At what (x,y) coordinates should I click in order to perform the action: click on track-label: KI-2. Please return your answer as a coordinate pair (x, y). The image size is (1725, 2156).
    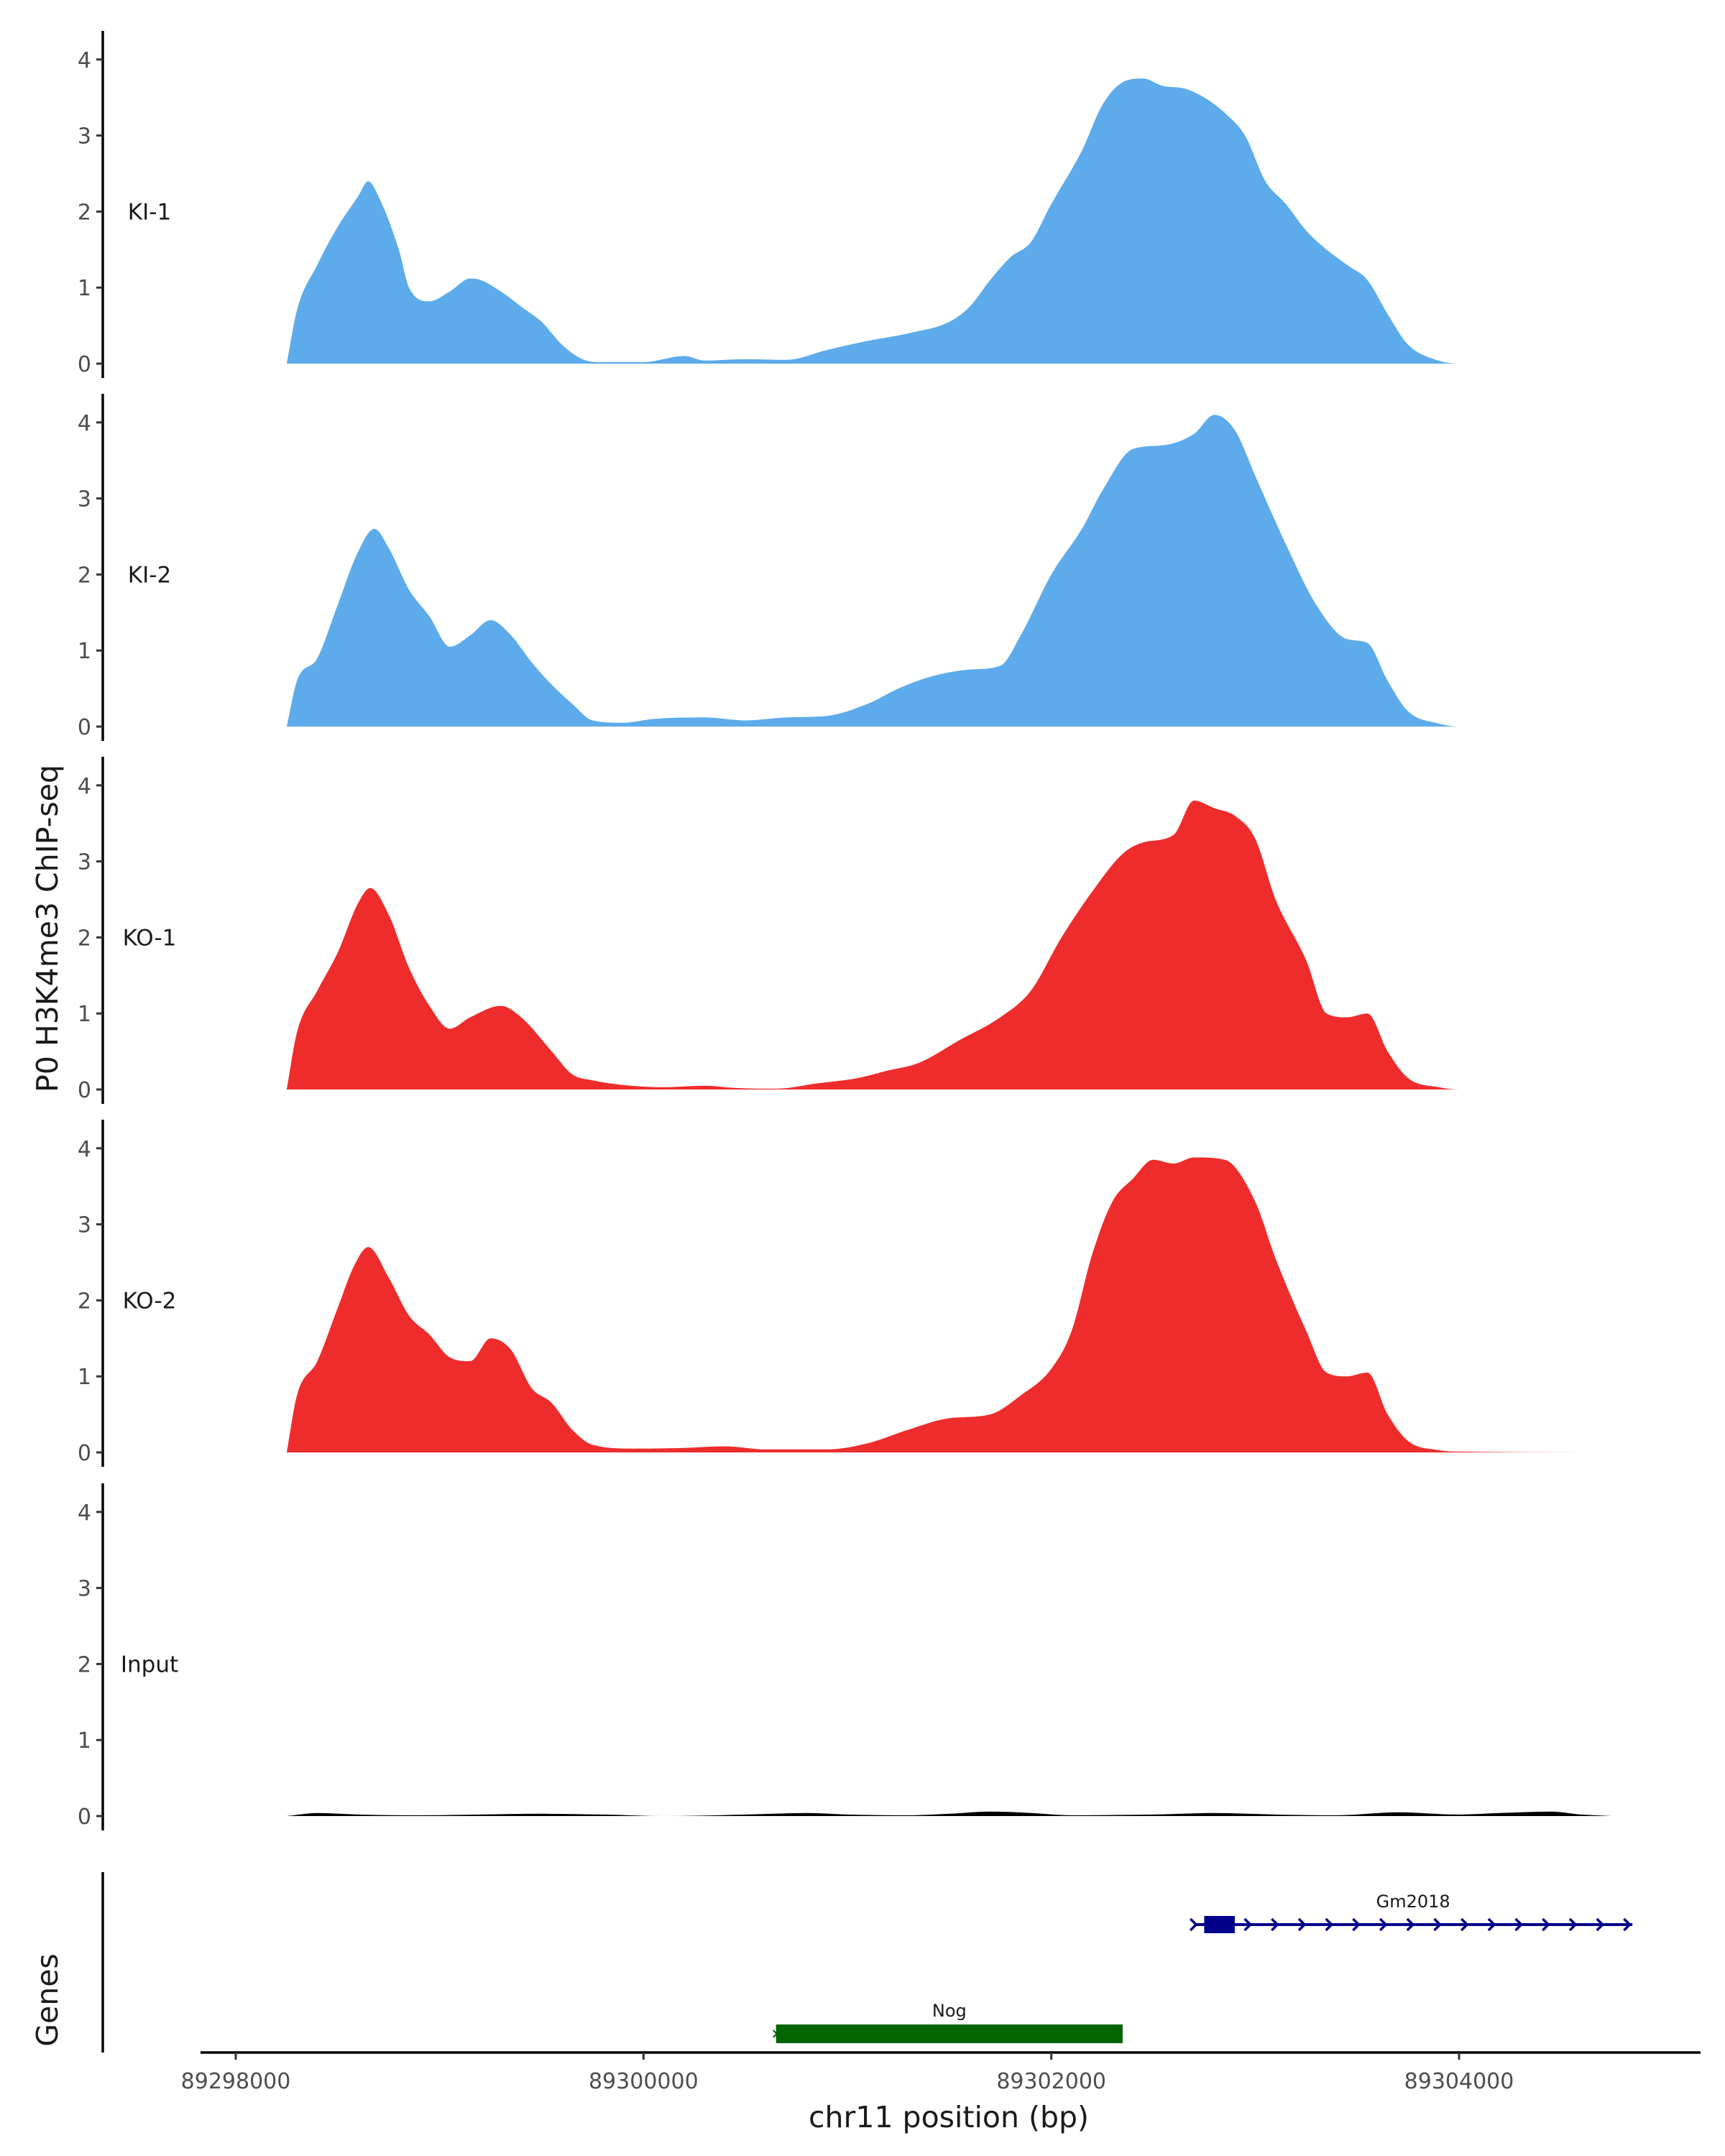
    Looking at the image, I should click on (149, 575).